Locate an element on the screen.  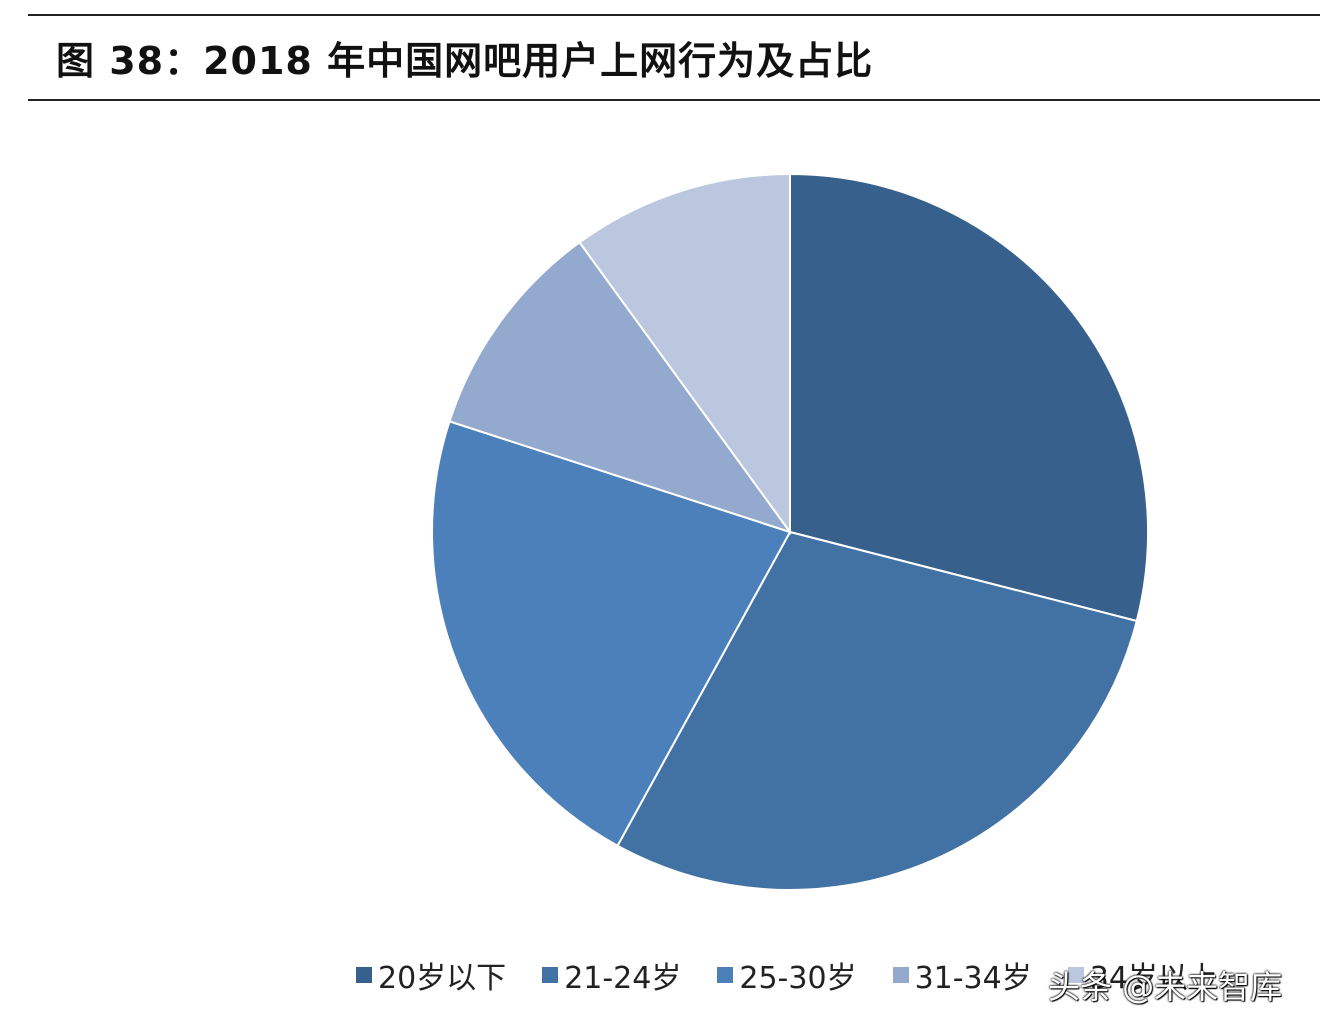
legend-item-5: 34岁以上 is located at coordinates (1142, 975).